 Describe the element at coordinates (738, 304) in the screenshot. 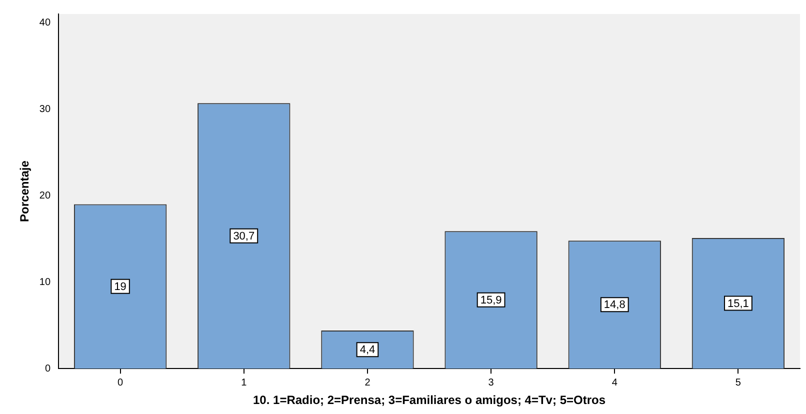

I see `data-label: 15,1` at that location.